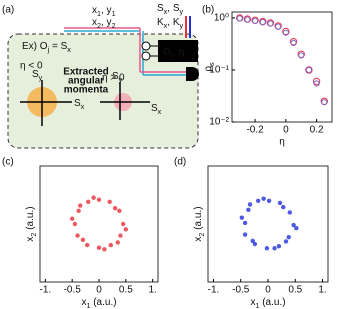 The width and height of the screenshot is (339, 309). I want to click on text-part: Ex) O, so click(35, 46).